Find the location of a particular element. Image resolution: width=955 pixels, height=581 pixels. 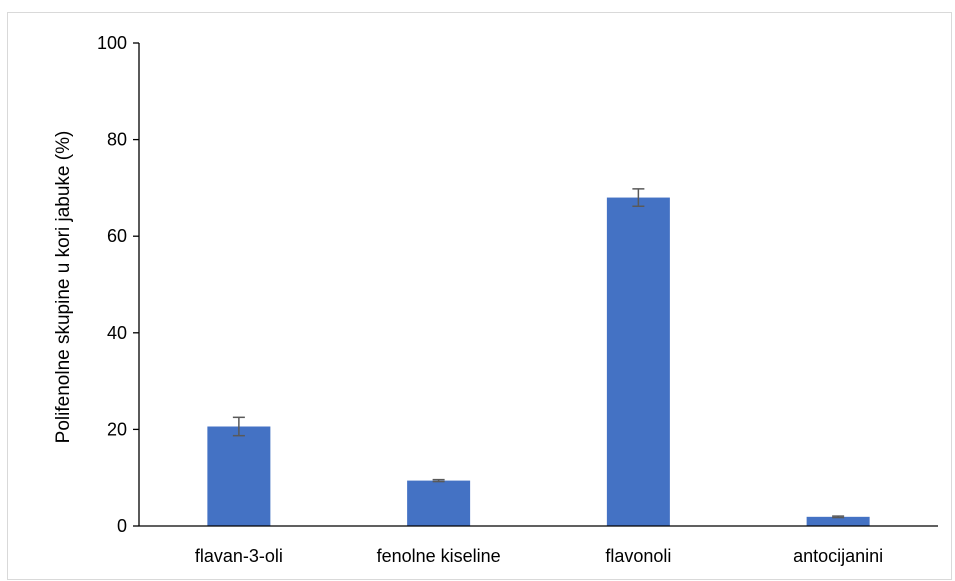

x-tick-label: flavan-3-oli is located at coordinates (239, 556).